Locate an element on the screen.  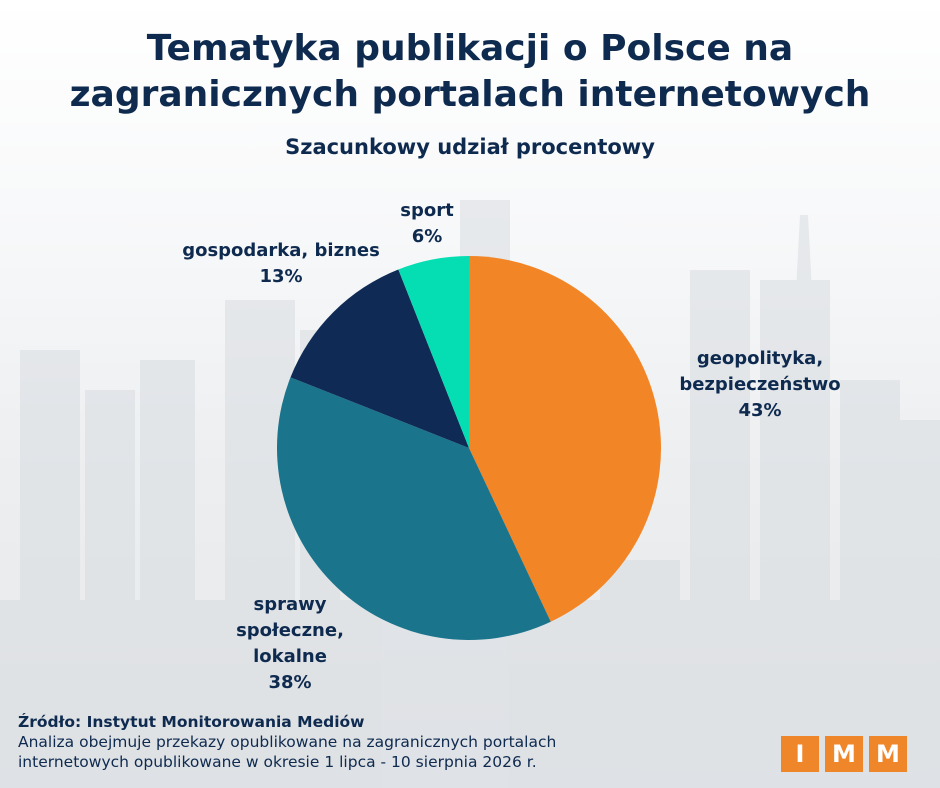
slice-label-gospodarka: gospodarka, biznes 13% is located at coordinates (281, 264).